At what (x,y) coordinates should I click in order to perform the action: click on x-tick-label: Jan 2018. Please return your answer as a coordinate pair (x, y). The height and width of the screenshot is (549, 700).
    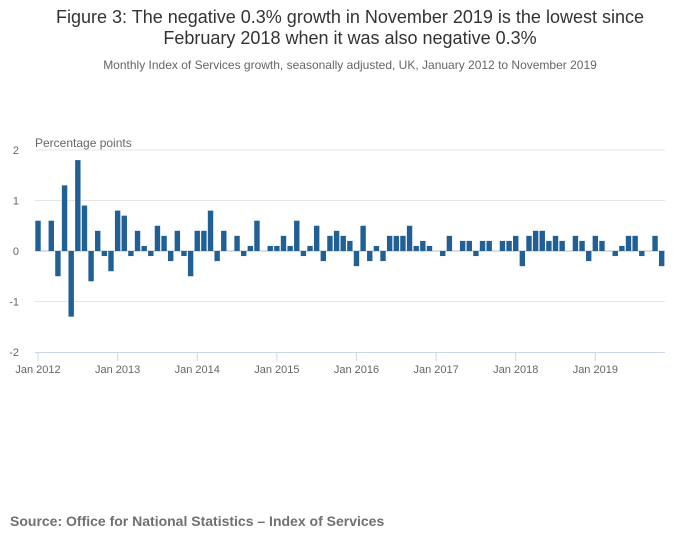
    Looking at the image, I should click on (515, 370).